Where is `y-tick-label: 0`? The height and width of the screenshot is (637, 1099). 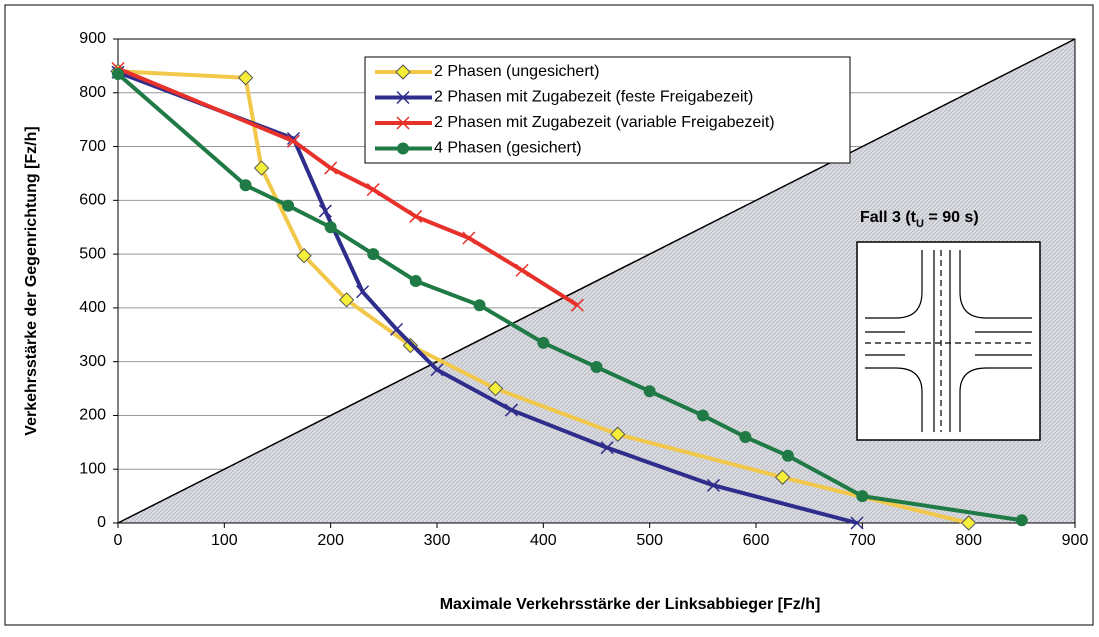
y-tick-label: 0 is located at coordinates (101, 522).